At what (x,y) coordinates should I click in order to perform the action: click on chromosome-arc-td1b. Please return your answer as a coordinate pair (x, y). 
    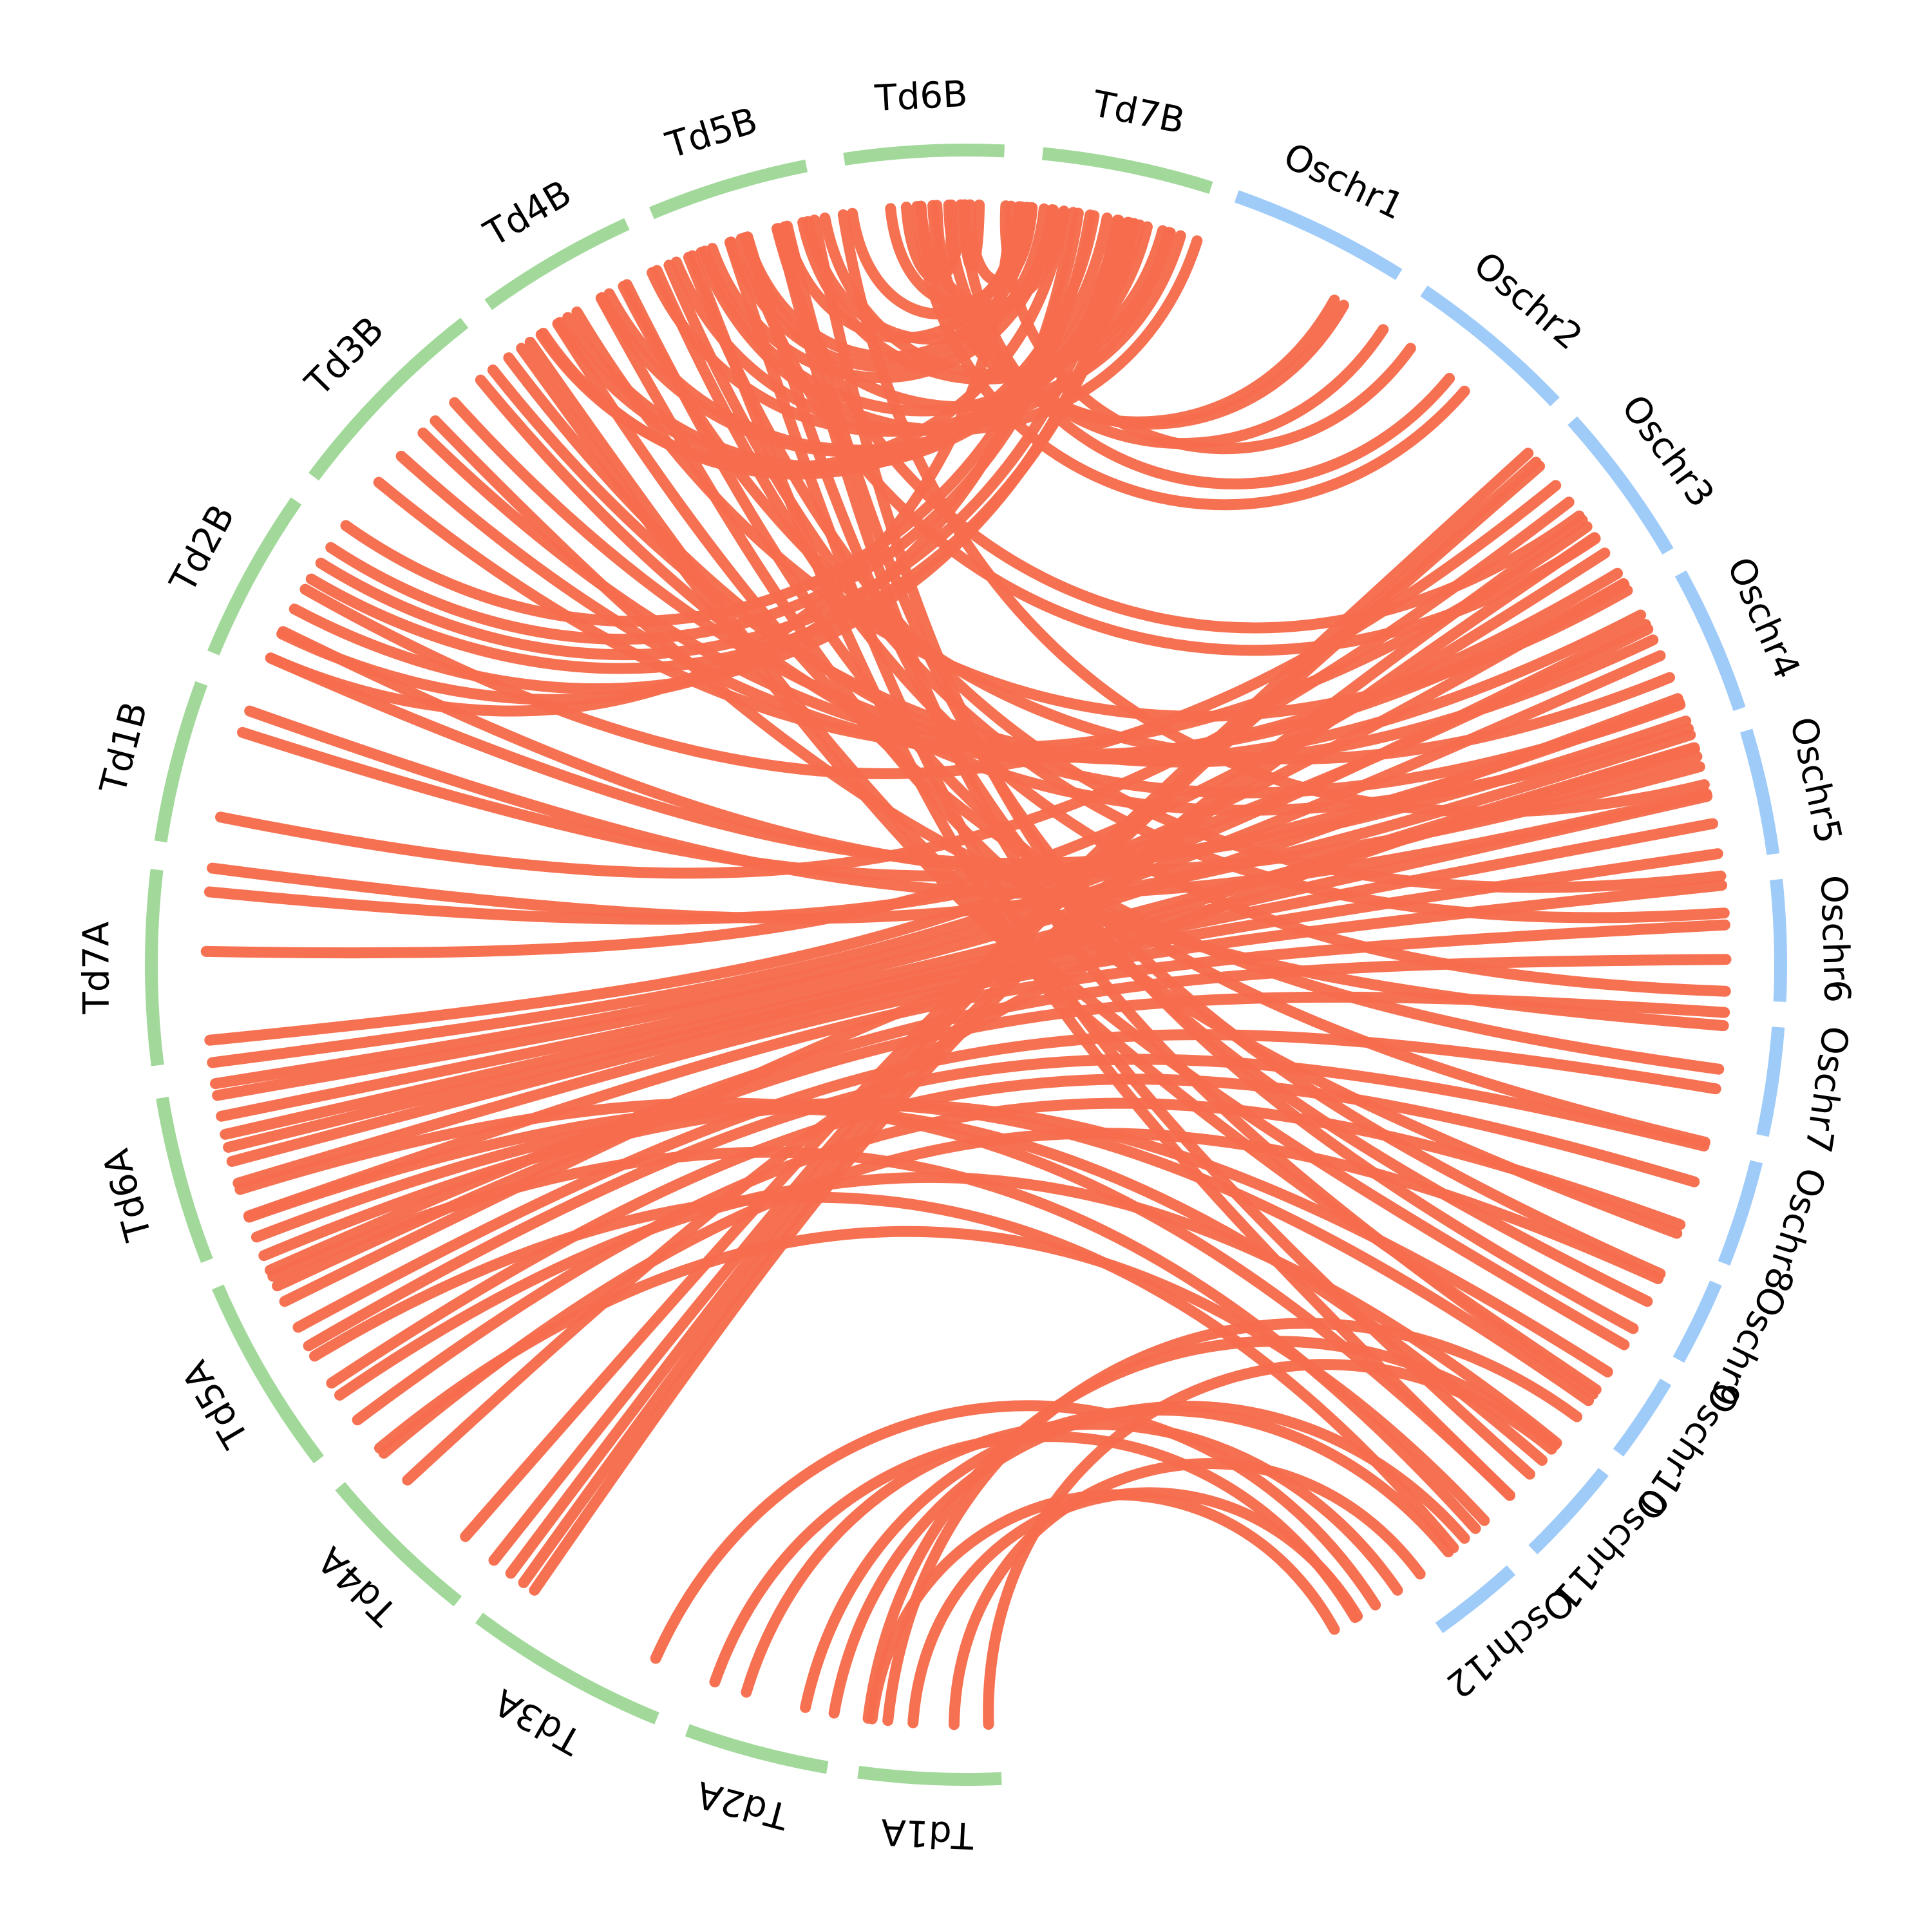
    Looking at the image, I should click on (181, 762).